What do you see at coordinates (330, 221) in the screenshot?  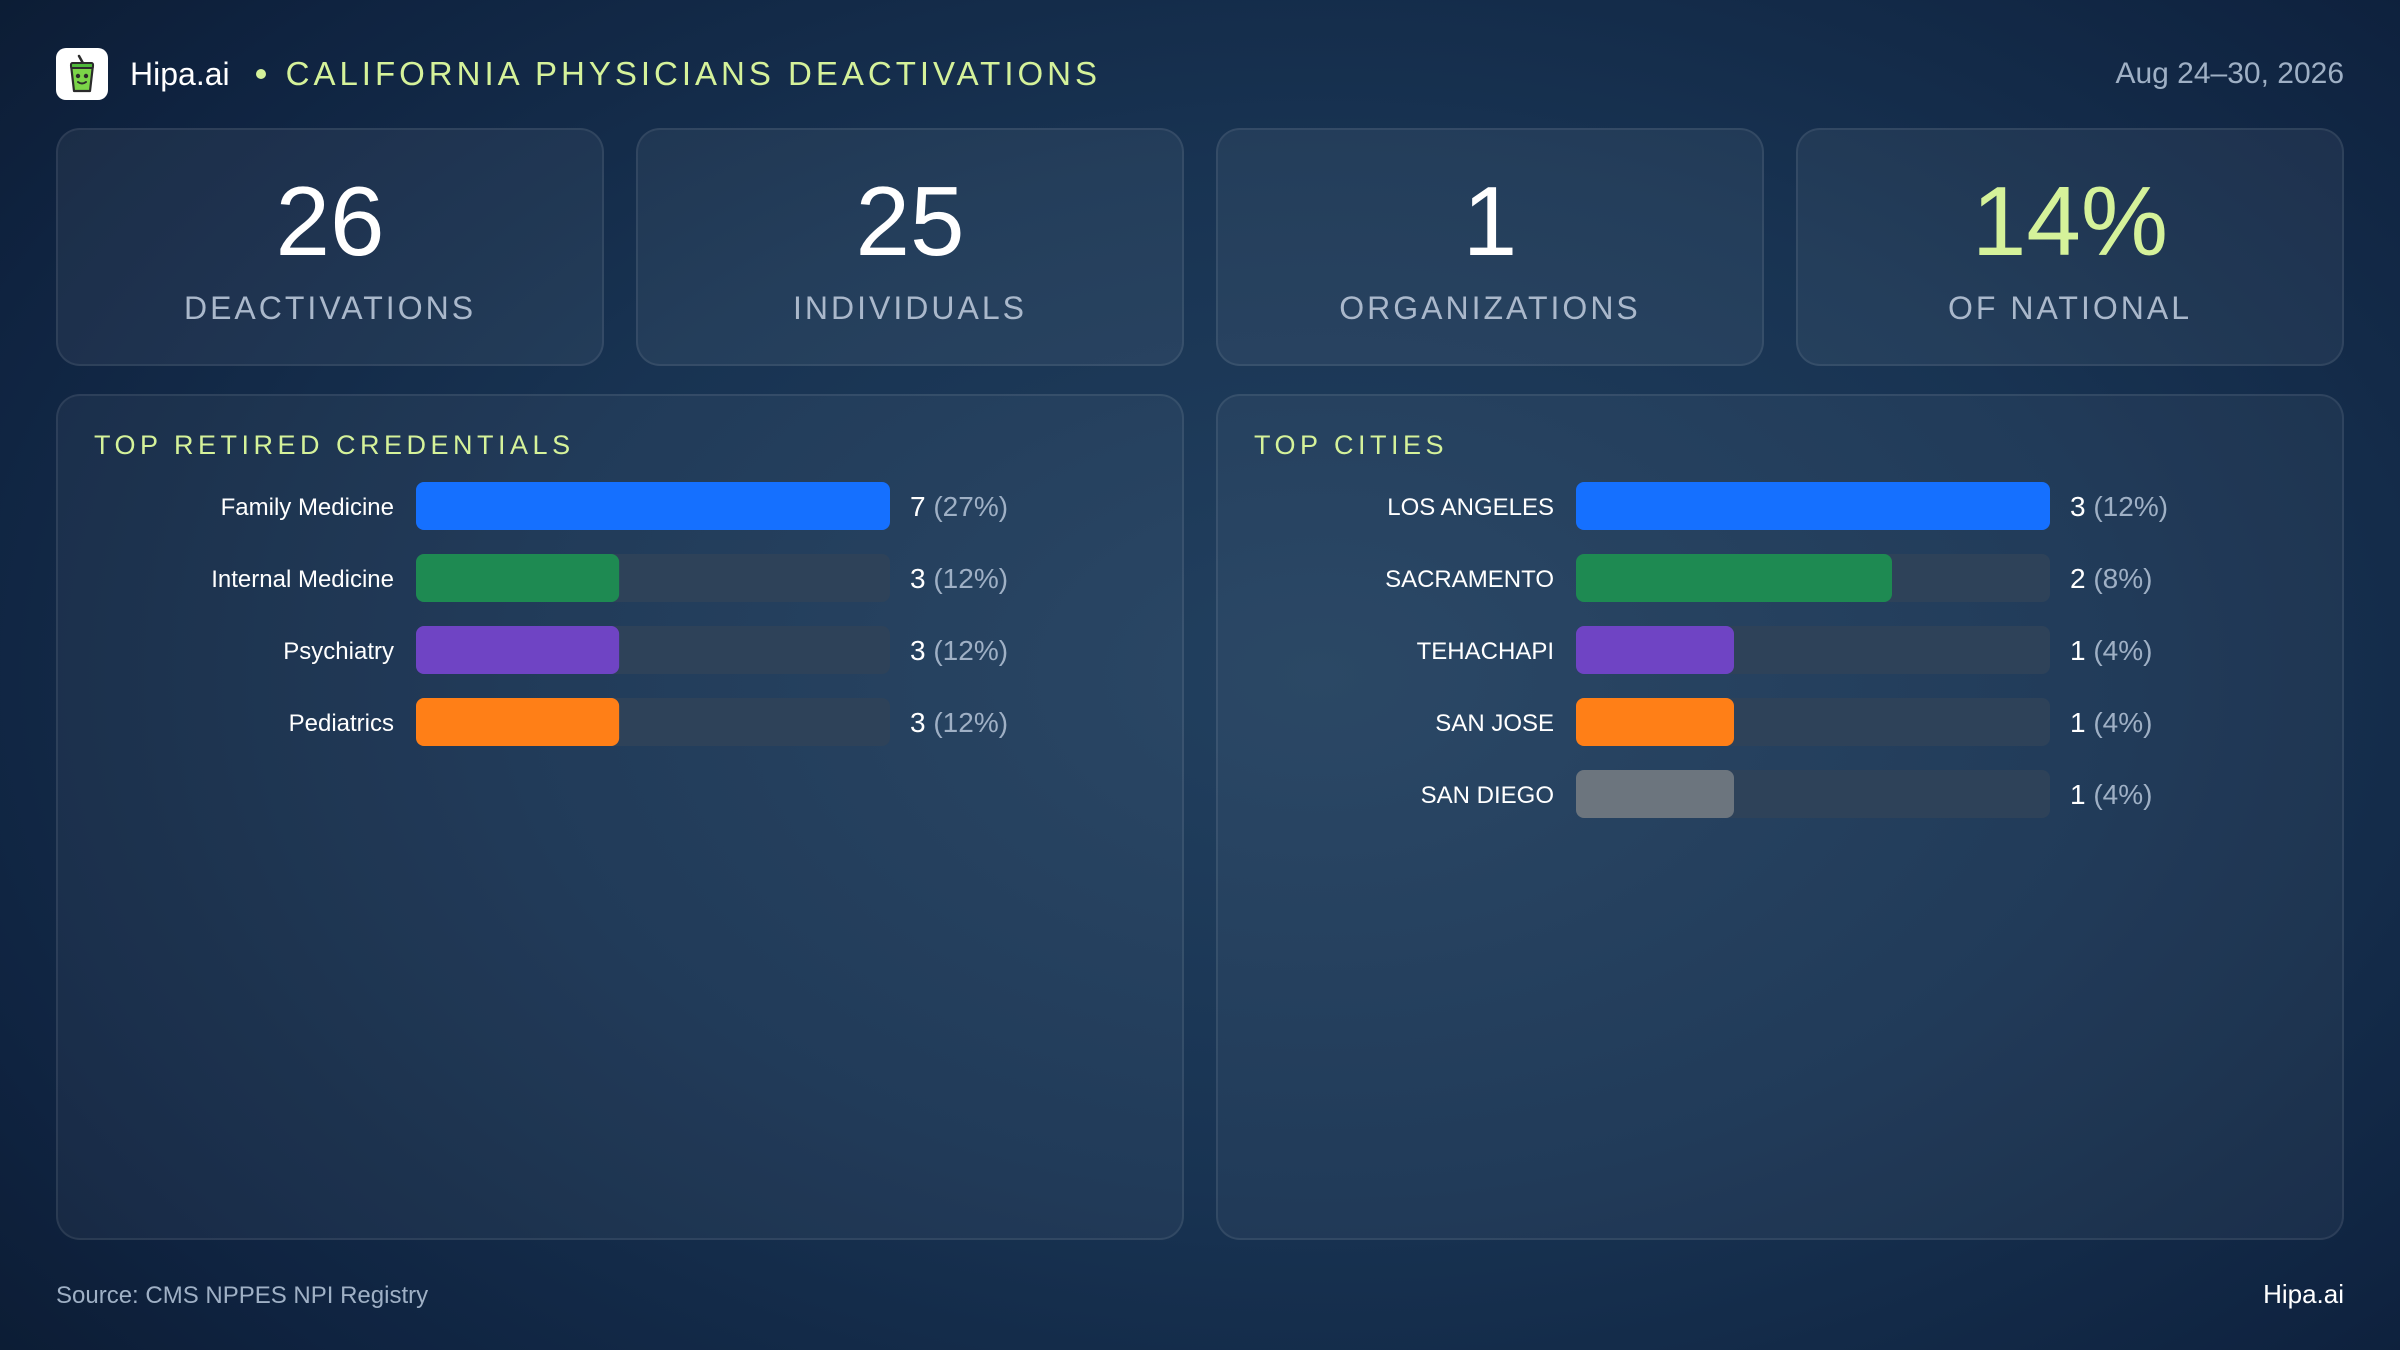 I see `kpi-value: 26` at bounding box center [330, 221].